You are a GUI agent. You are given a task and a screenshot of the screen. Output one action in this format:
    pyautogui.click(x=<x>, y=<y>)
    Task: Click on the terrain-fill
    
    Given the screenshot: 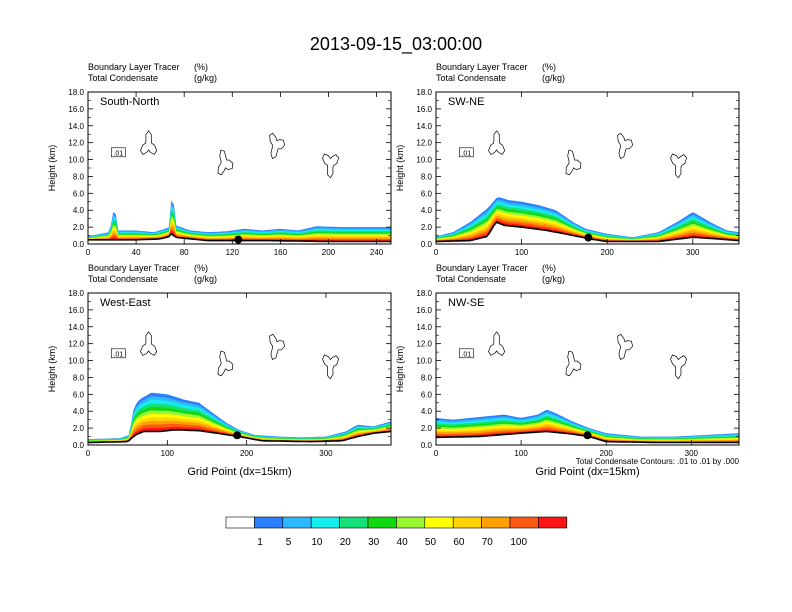 What is the action you would take?
    pyautogui.click(x=587, y=233)
    